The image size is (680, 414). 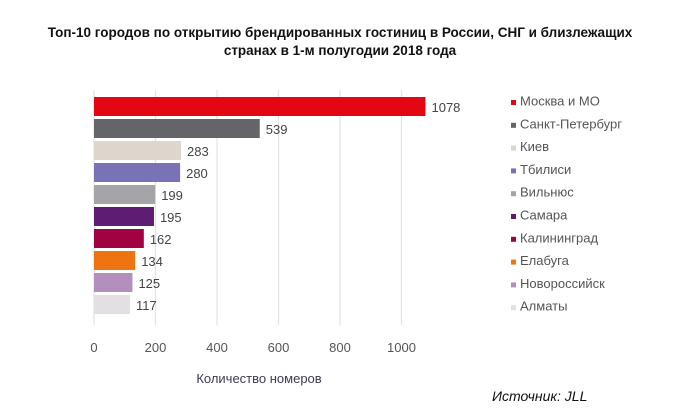 What do you see at coordinates (559, 237) in the screenshot?
I see `legend-label: Калининград` at bounding box center [559, 237].